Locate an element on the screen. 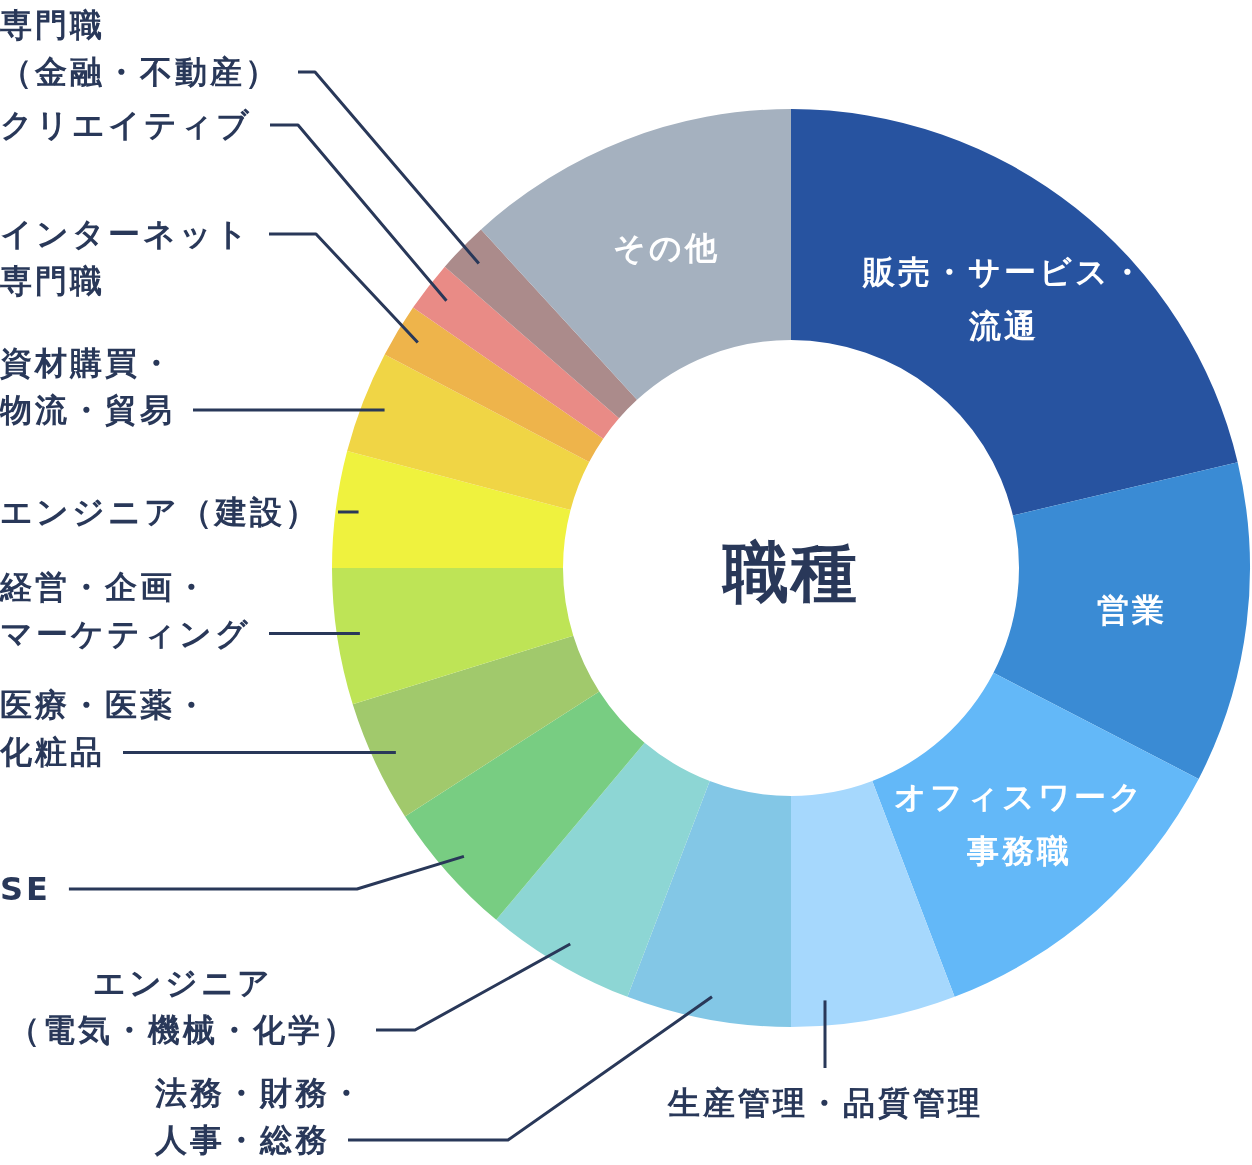  slice-label: インターネット専門職 is located at coordinates (125, 257).